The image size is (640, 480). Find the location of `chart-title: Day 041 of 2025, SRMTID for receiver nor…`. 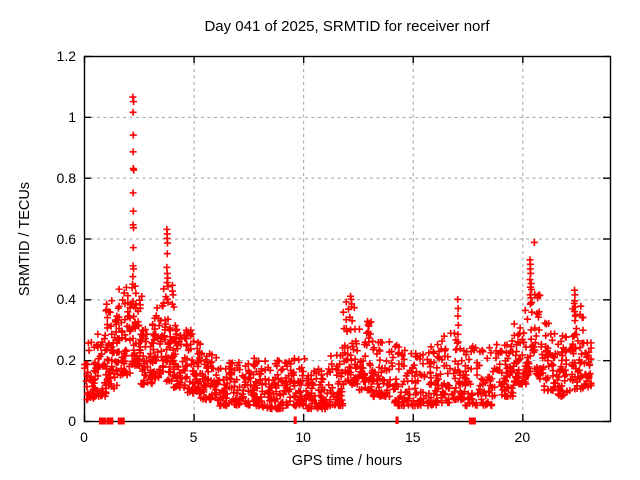

chart-title: Day 041 of 2025, SRMTID for receiver nor… is located at coordinates (347, 26).